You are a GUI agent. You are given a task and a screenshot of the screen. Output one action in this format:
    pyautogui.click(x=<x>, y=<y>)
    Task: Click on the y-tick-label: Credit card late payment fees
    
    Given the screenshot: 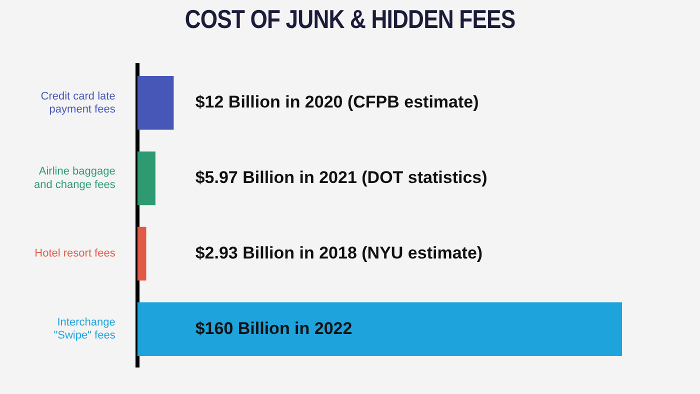 What is the action you would take?
    pyautogui.click(x=78, y=103)
    